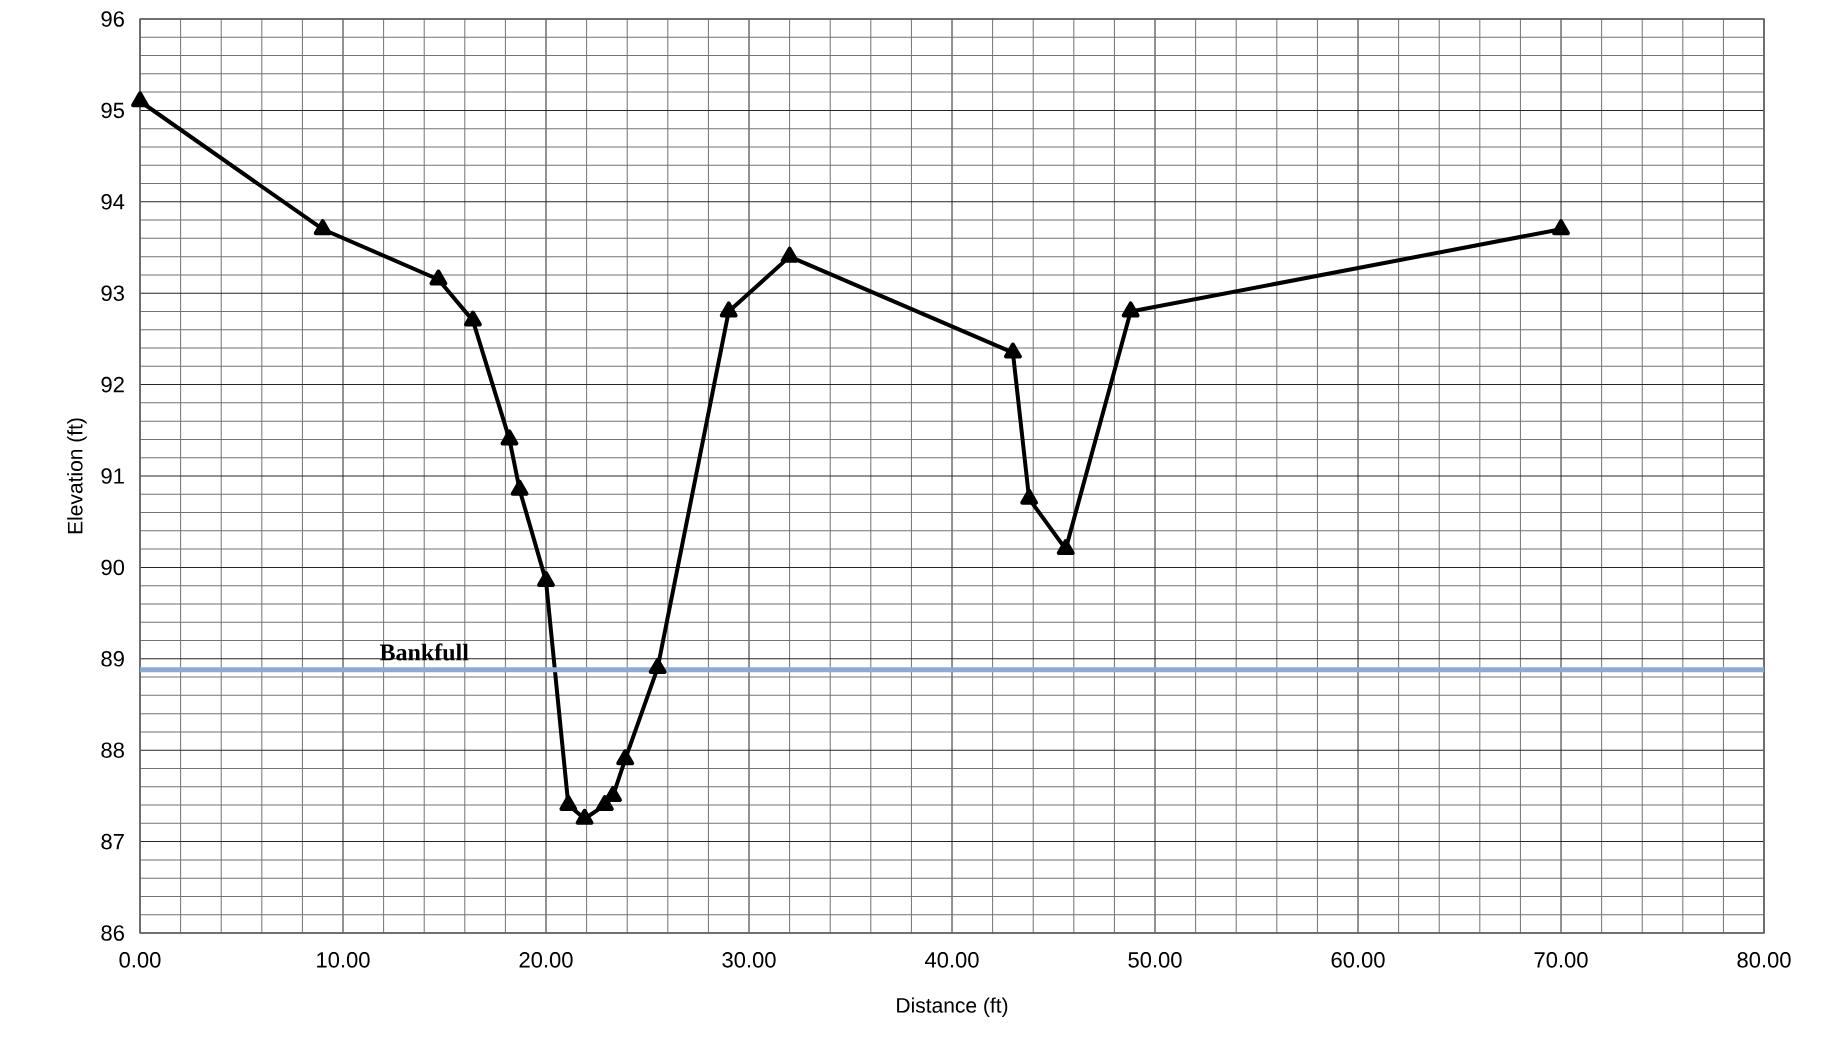 The image size is (1824, 1049). I want to click on x-tick-label: 10.00, so click(343, 960).